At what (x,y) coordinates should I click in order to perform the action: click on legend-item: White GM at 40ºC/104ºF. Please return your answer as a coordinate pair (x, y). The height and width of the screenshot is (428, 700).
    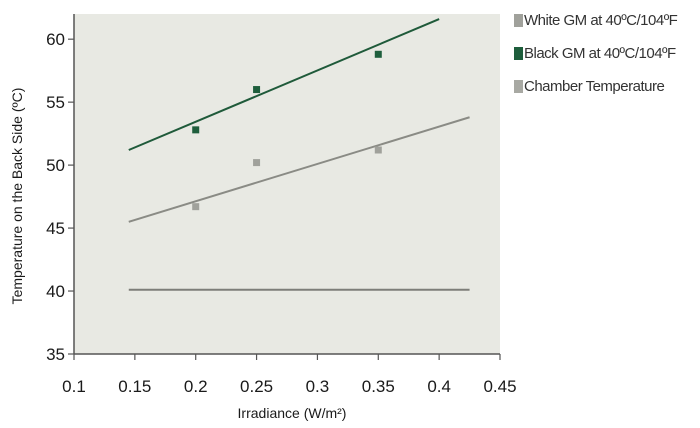
    Looking at the image, I should click on (607, 20).